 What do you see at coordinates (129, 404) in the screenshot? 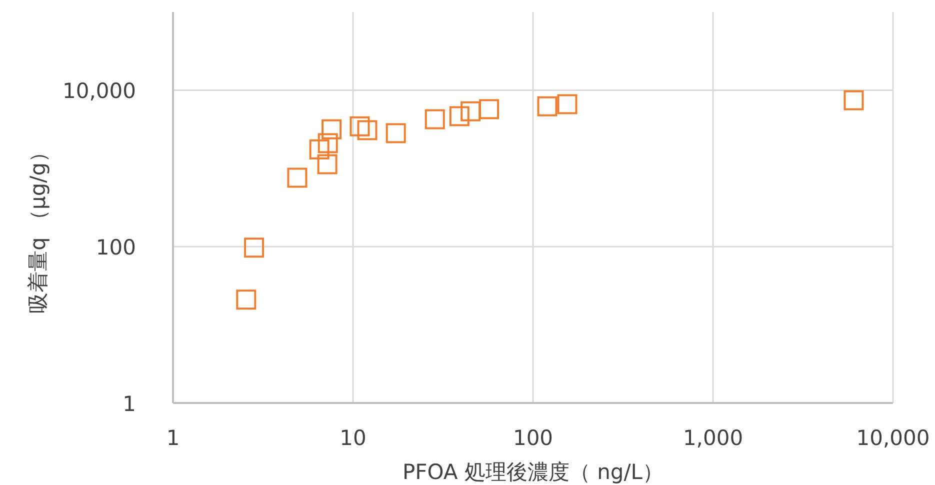
I see `y-tick-label: 1` at bounding box center [129, 404].